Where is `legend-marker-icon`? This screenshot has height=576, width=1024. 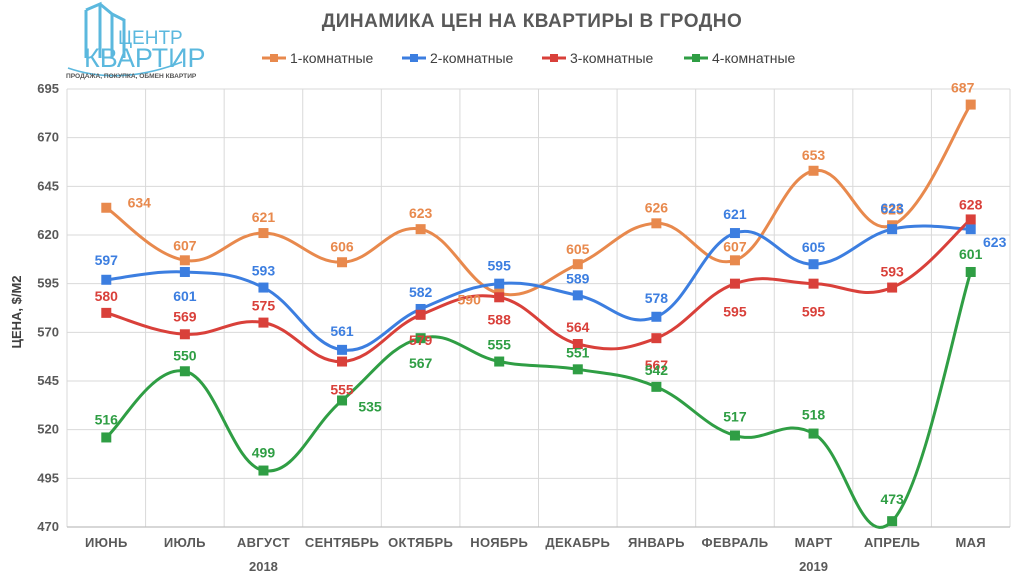
legend-marker-icon is located at coordinates (274, 58).